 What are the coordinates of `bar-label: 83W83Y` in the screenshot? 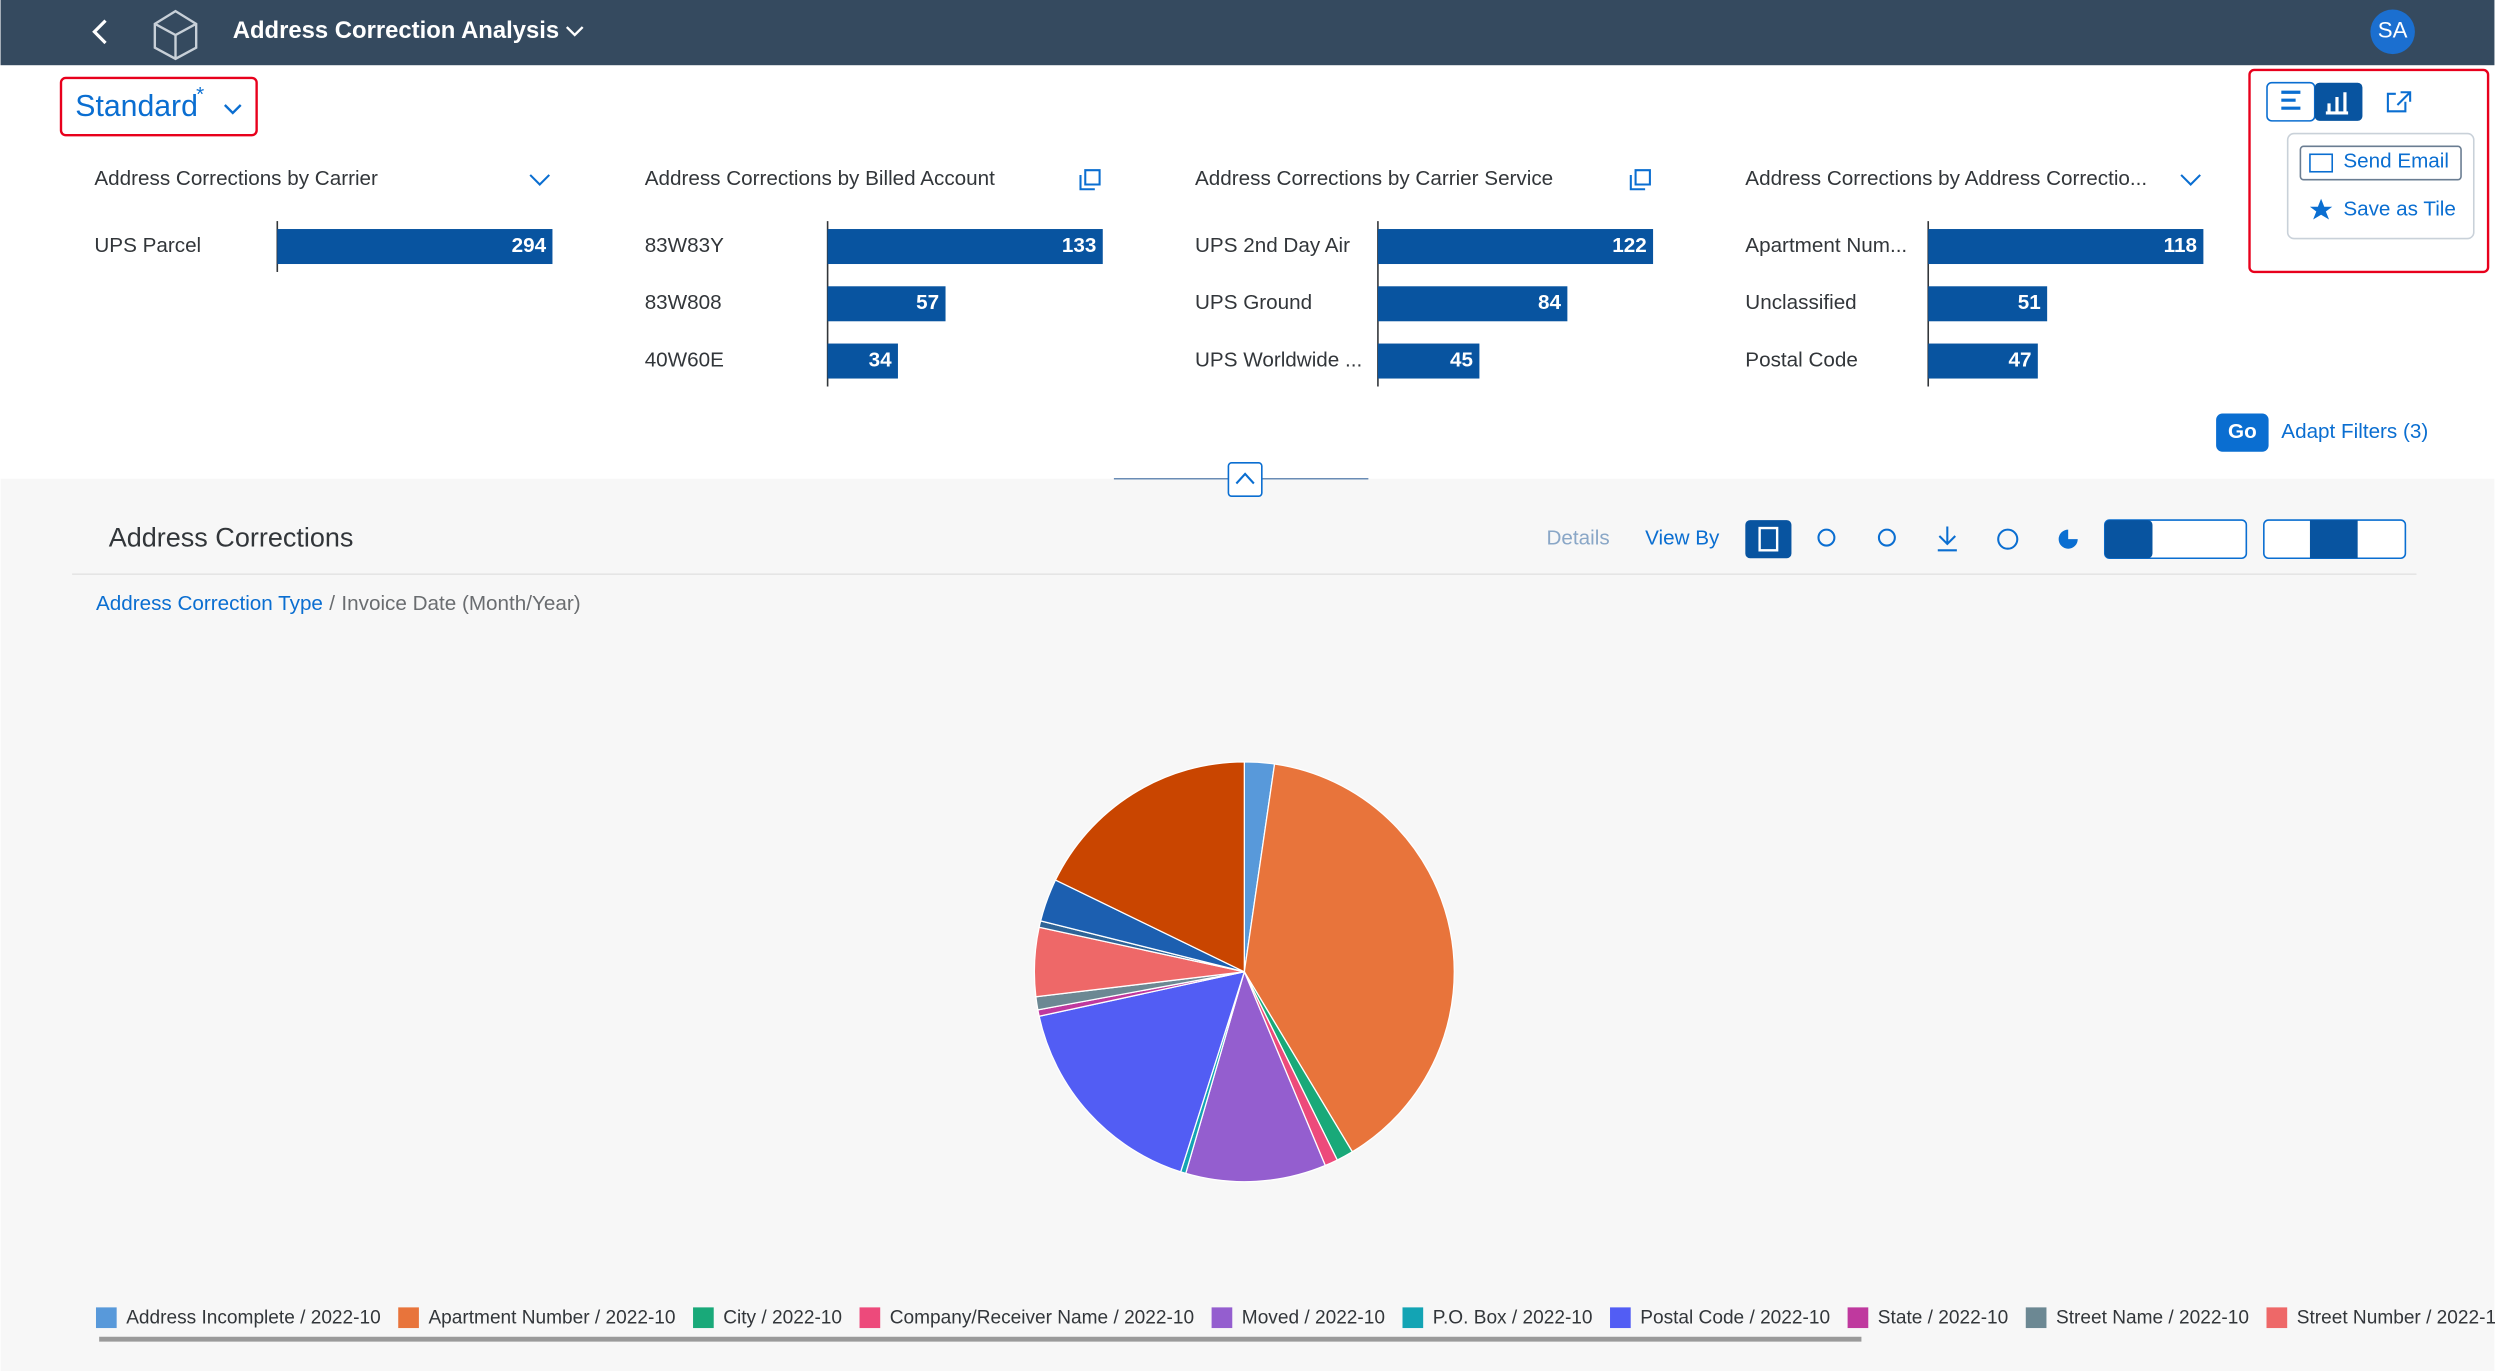 It's located at (684, 245).